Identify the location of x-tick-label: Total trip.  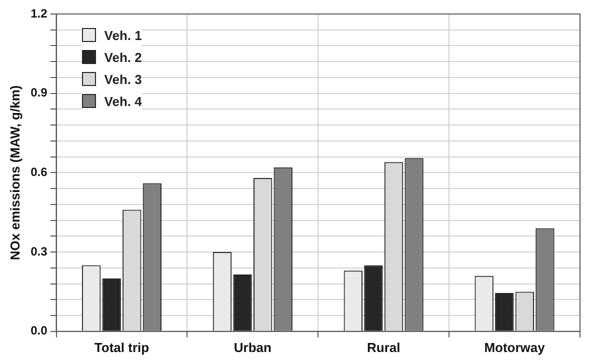
(122, 347).